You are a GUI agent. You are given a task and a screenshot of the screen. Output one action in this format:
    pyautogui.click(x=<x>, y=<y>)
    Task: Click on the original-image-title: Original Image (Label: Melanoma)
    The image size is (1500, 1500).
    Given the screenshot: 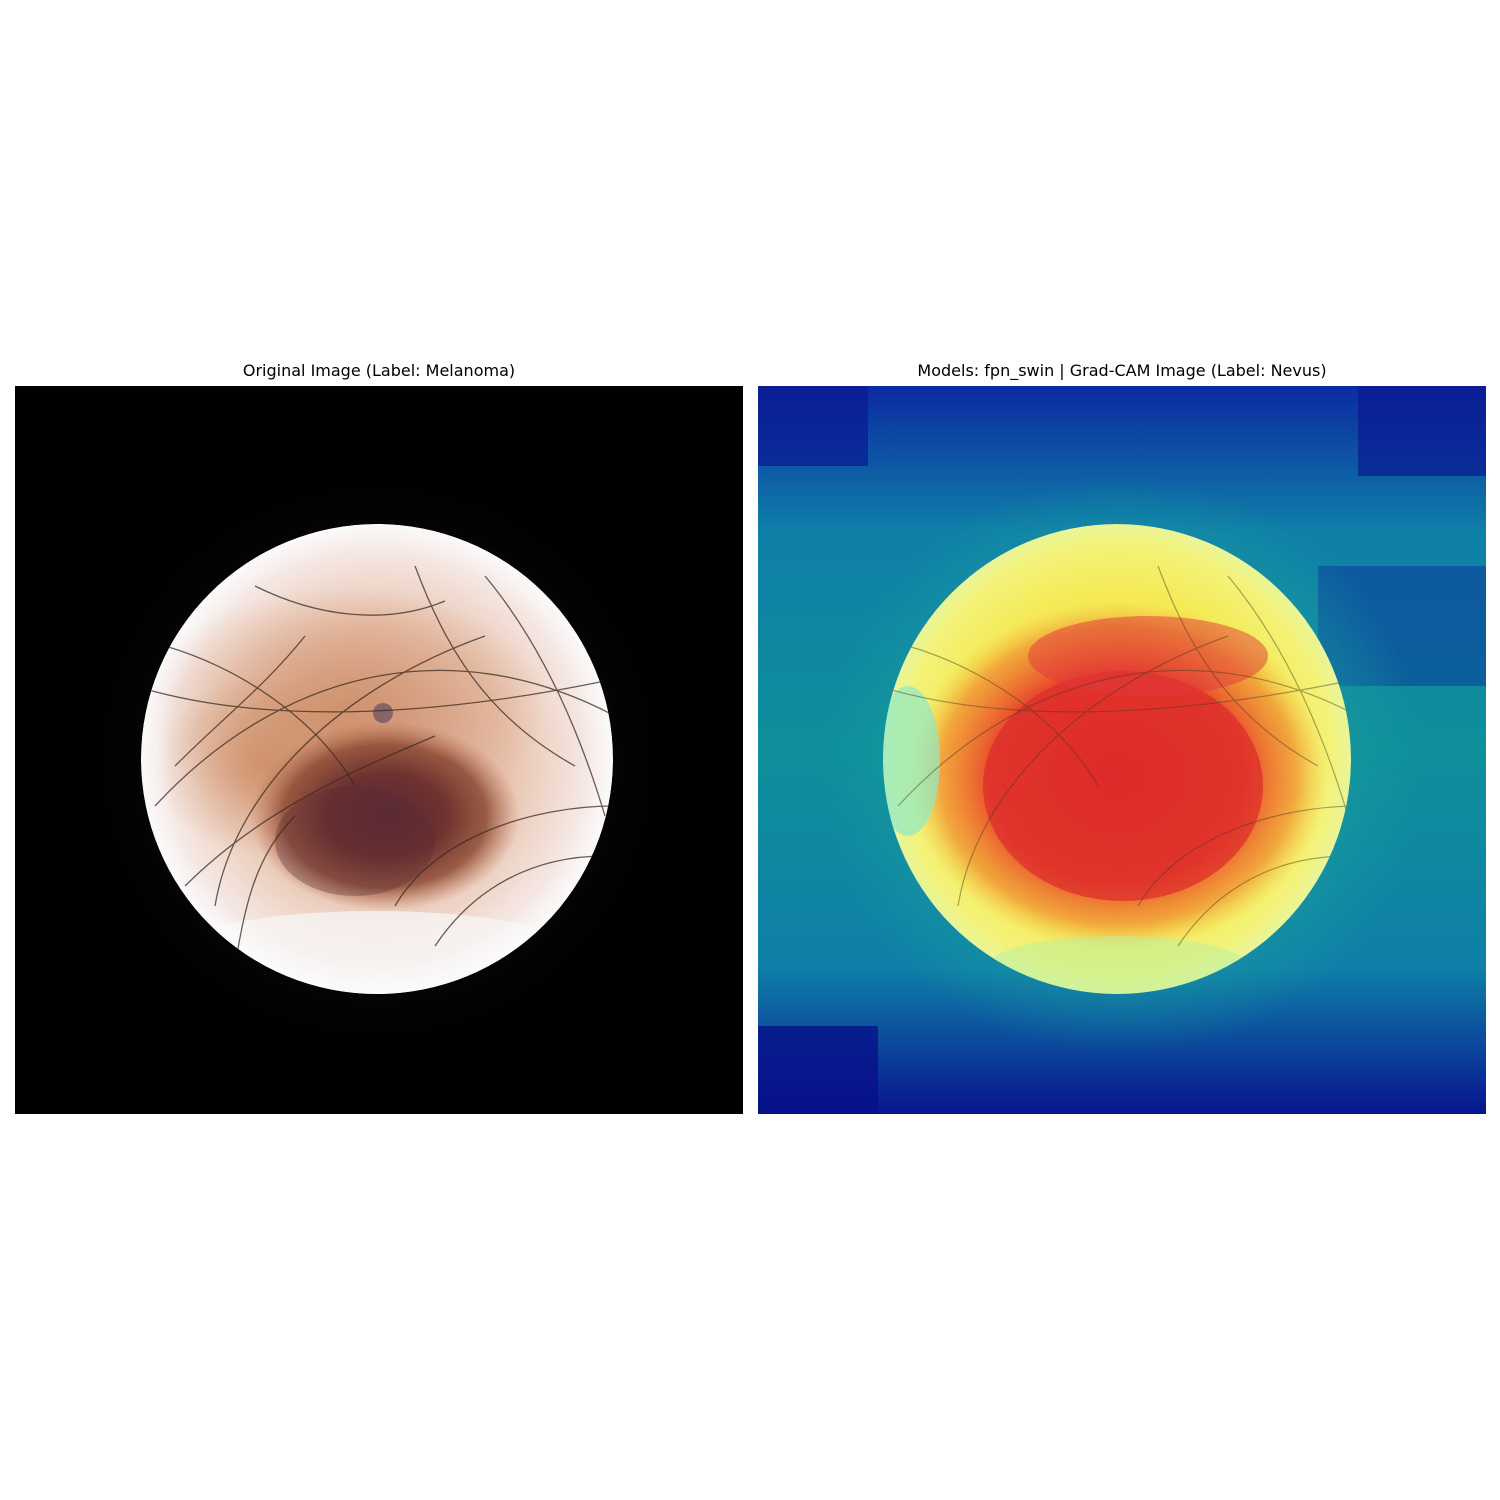 What is the action you would take?
    pyautogui.click(x=379, y=370)
    